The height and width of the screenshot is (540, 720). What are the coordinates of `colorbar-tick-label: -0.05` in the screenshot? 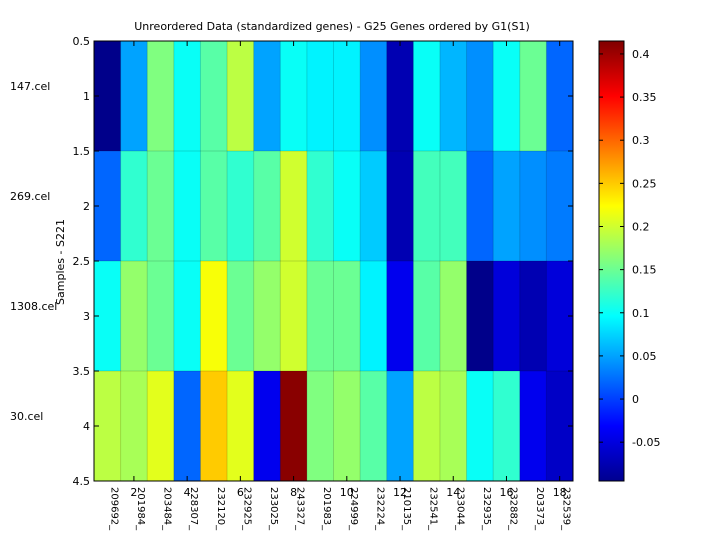 It's located at (646, 442).